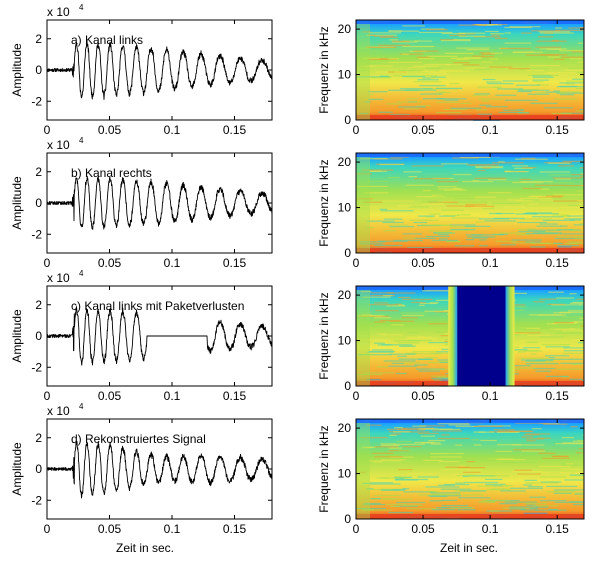 The height and width of the screenshot is (566, 612). Describe the element at coordinates (111, 173) in the screenshot. I see `panel-annotation: b) Kanal rechts` at that location.